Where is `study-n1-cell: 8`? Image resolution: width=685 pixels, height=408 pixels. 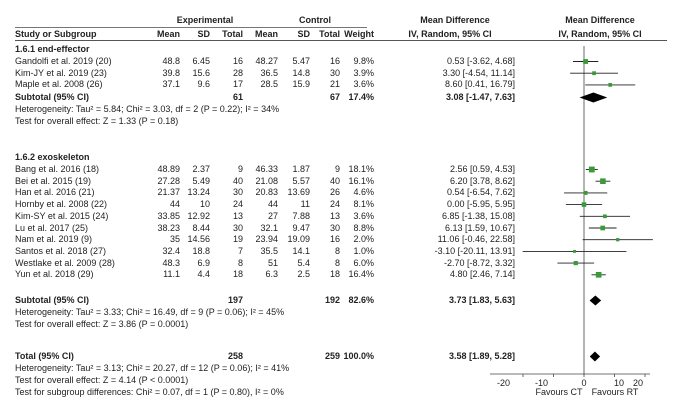
study-n1-cell: 8 is located at coordinates (240, 262).